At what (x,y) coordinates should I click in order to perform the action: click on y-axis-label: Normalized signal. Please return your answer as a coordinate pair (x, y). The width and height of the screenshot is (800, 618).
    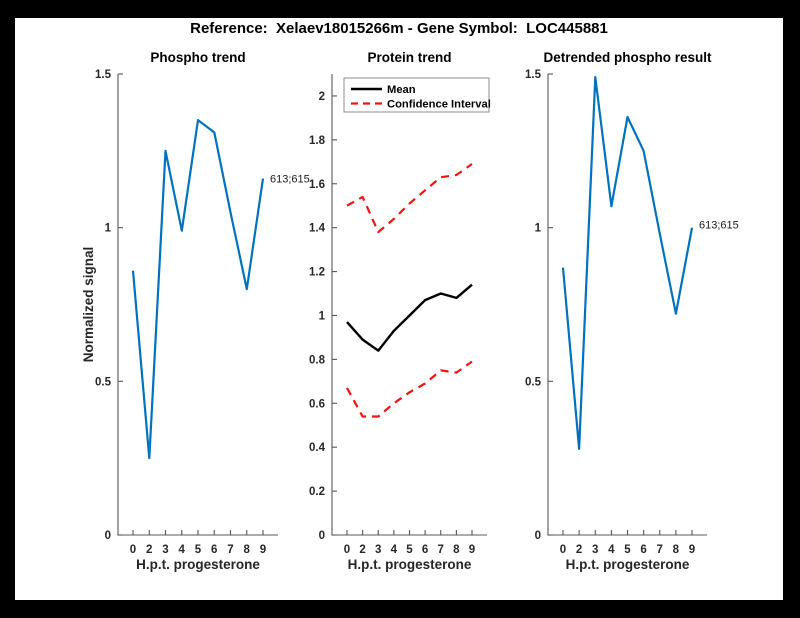
    Looking at the image, I should click on (88, 305).